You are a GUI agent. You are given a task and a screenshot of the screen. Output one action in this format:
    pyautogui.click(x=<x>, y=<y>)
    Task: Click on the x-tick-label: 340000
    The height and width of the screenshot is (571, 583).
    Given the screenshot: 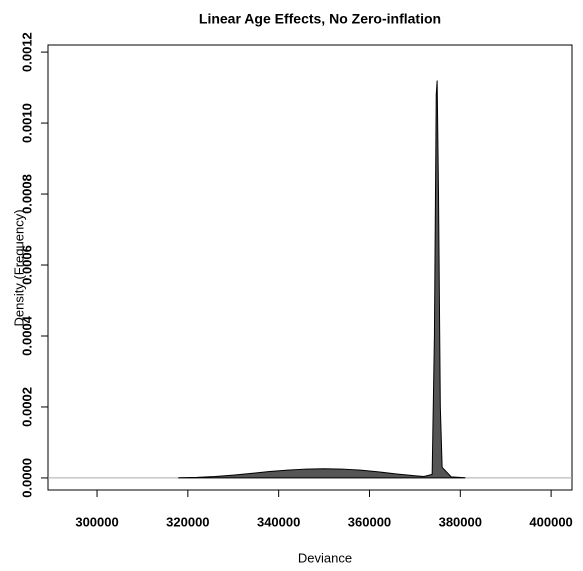 What is the action you would take?
    pyautogui.click(x=278, y=521)
    